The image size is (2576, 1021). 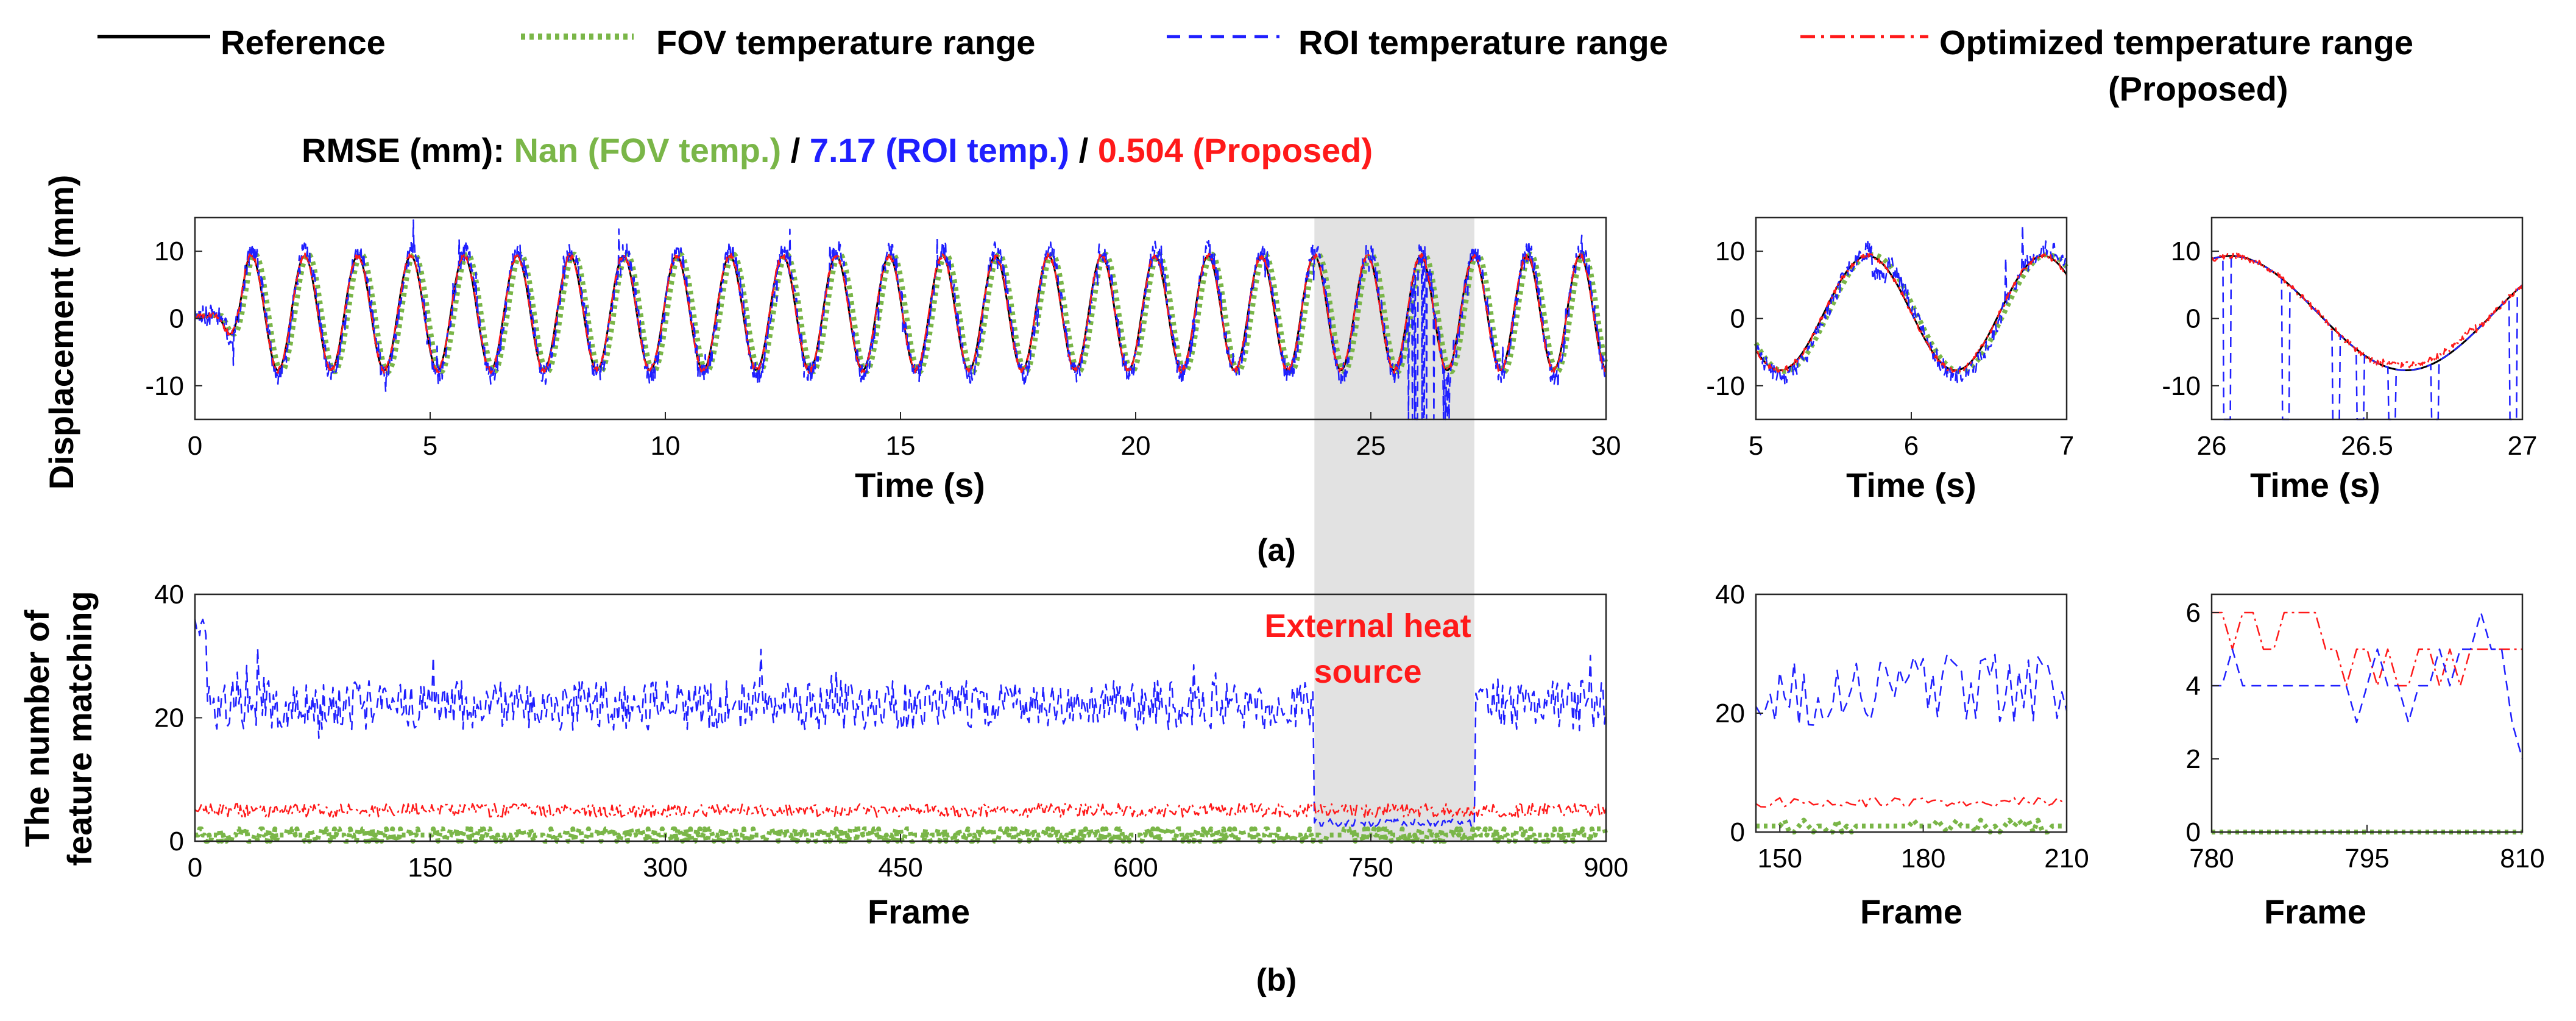 What do you see at coordinates (845, 43) in the screenshot?
I see `legend-label-fov: FOV temperature range` at bounding box center [845, 43].